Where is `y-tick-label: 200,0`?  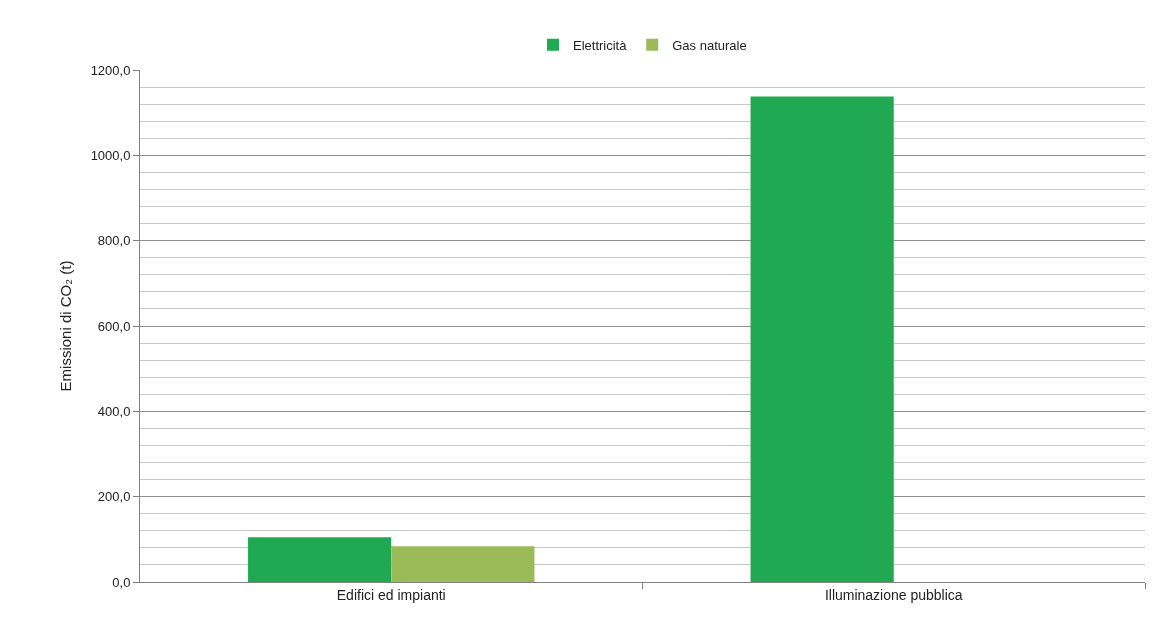
y-tick-label: 200,0 is located at coordinates (114, 497).